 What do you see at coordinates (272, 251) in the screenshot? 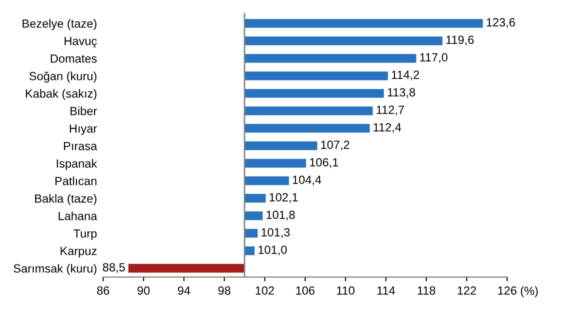
I see `data-label: 101,0` at bounding box center [272, 251].